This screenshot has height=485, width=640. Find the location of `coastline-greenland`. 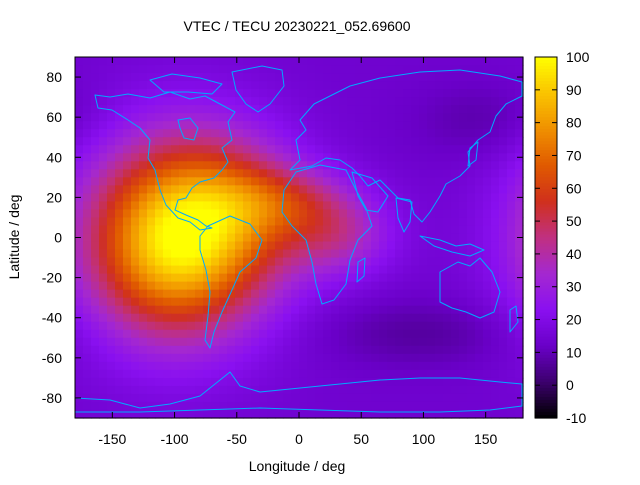

coastline-greenland is located at coordinates (258, 89).